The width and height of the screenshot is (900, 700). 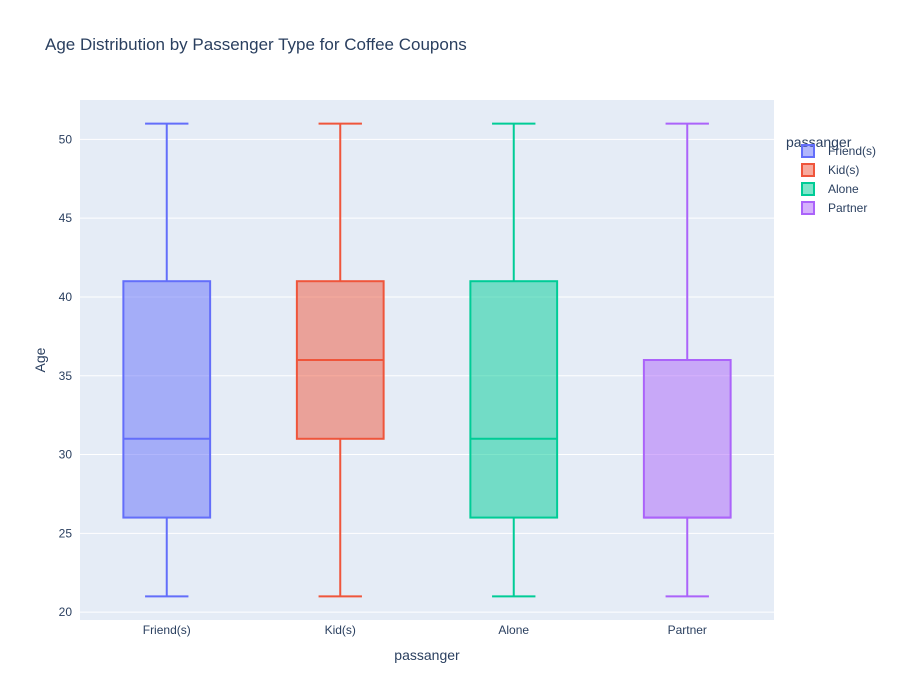 What do you see at coordinates (66, 139) in the screenshot?
I see `y-tick-label: 50` at bounding box center [66, 139].